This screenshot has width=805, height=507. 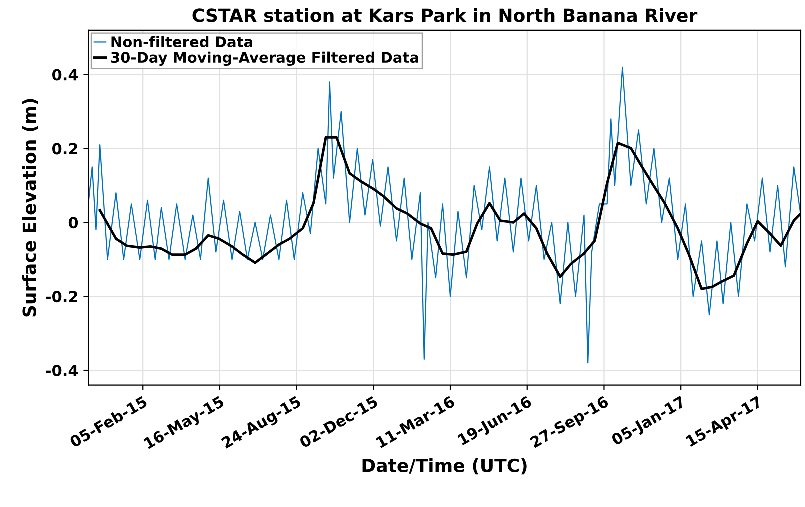 I want to click on legend-label: Non-filtered Data, so click(x=182, y=42).